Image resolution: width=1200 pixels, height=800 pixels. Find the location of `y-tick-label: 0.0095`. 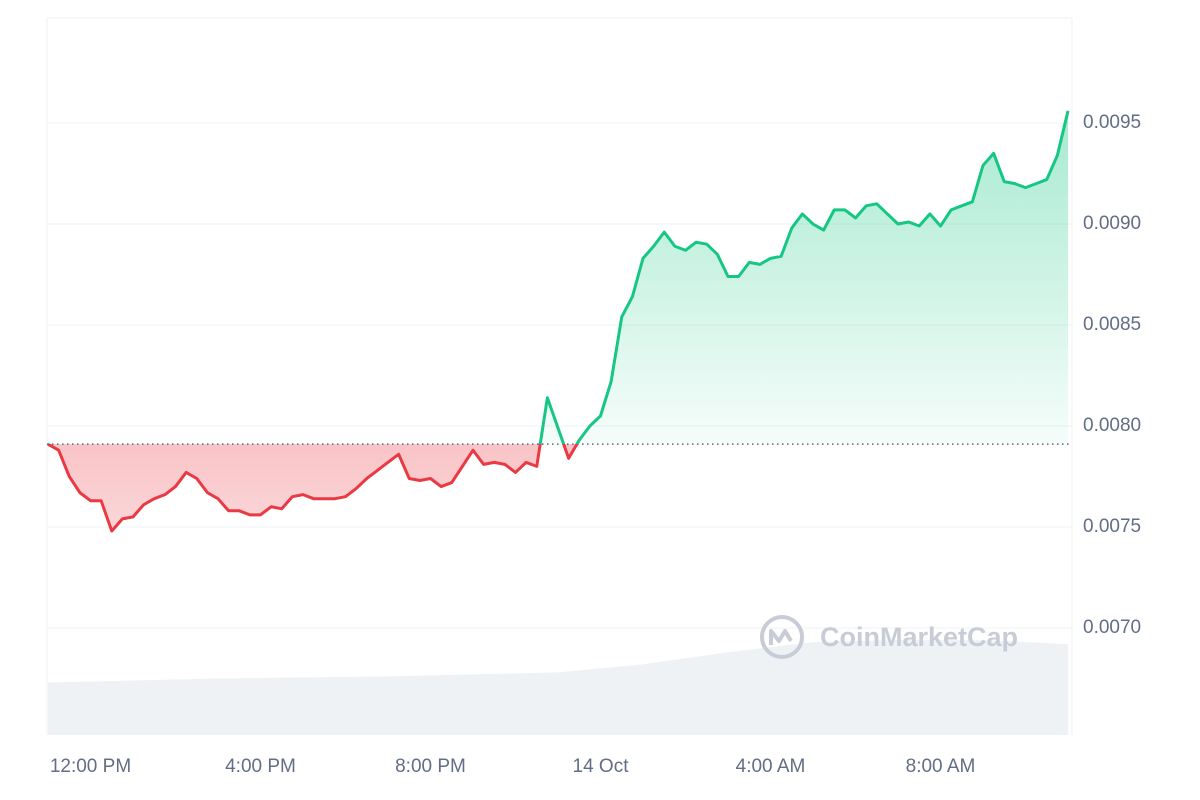

y-tick-label: 0.0095 is located at coordinates (1112, 122).